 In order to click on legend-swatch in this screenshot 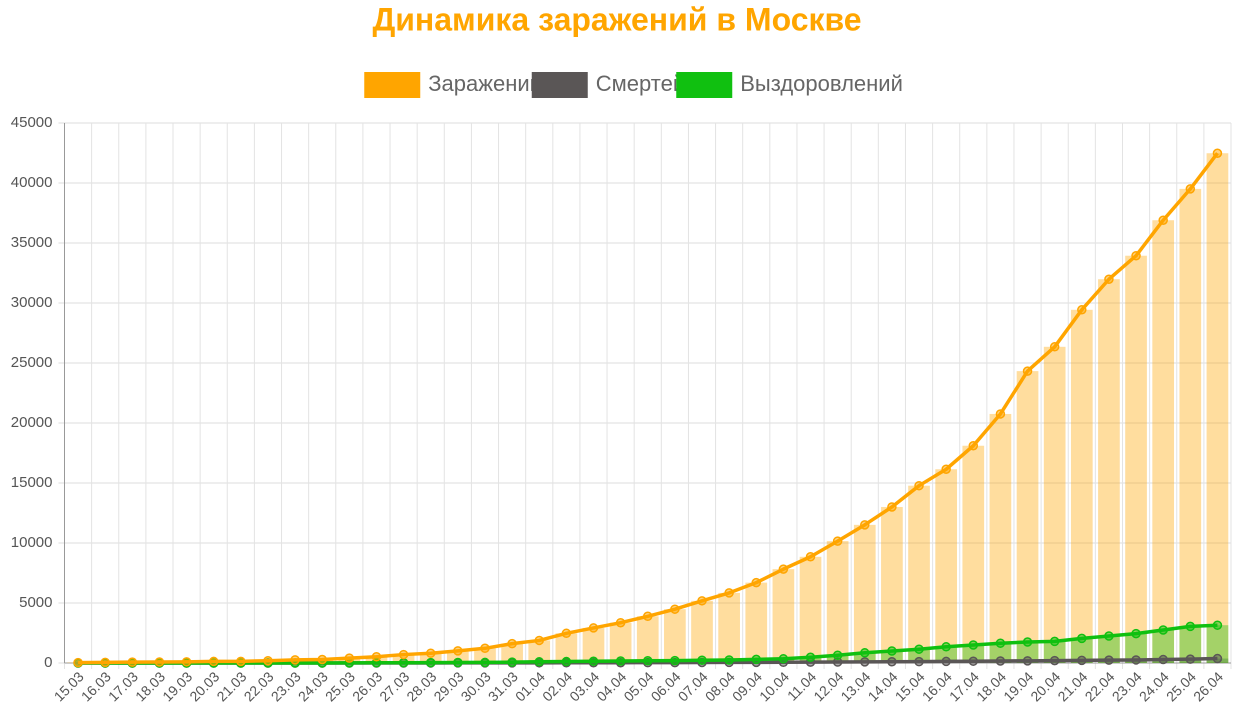, I will do `click(392, 85)`.